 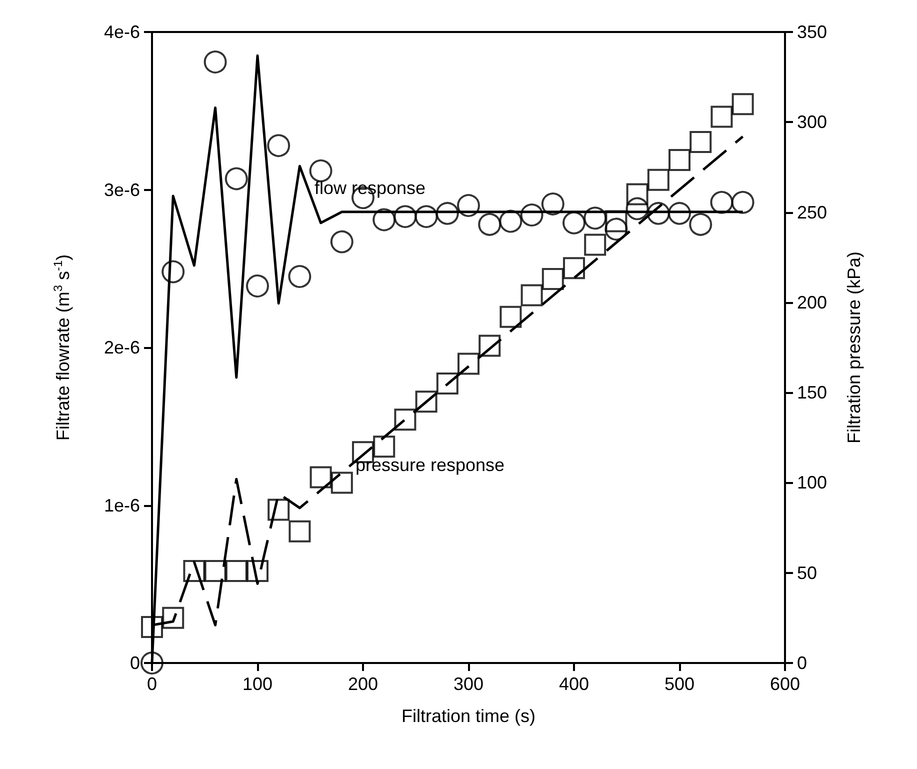 I want to click on y2-tick-label: 100, so click(x=812, y=482).